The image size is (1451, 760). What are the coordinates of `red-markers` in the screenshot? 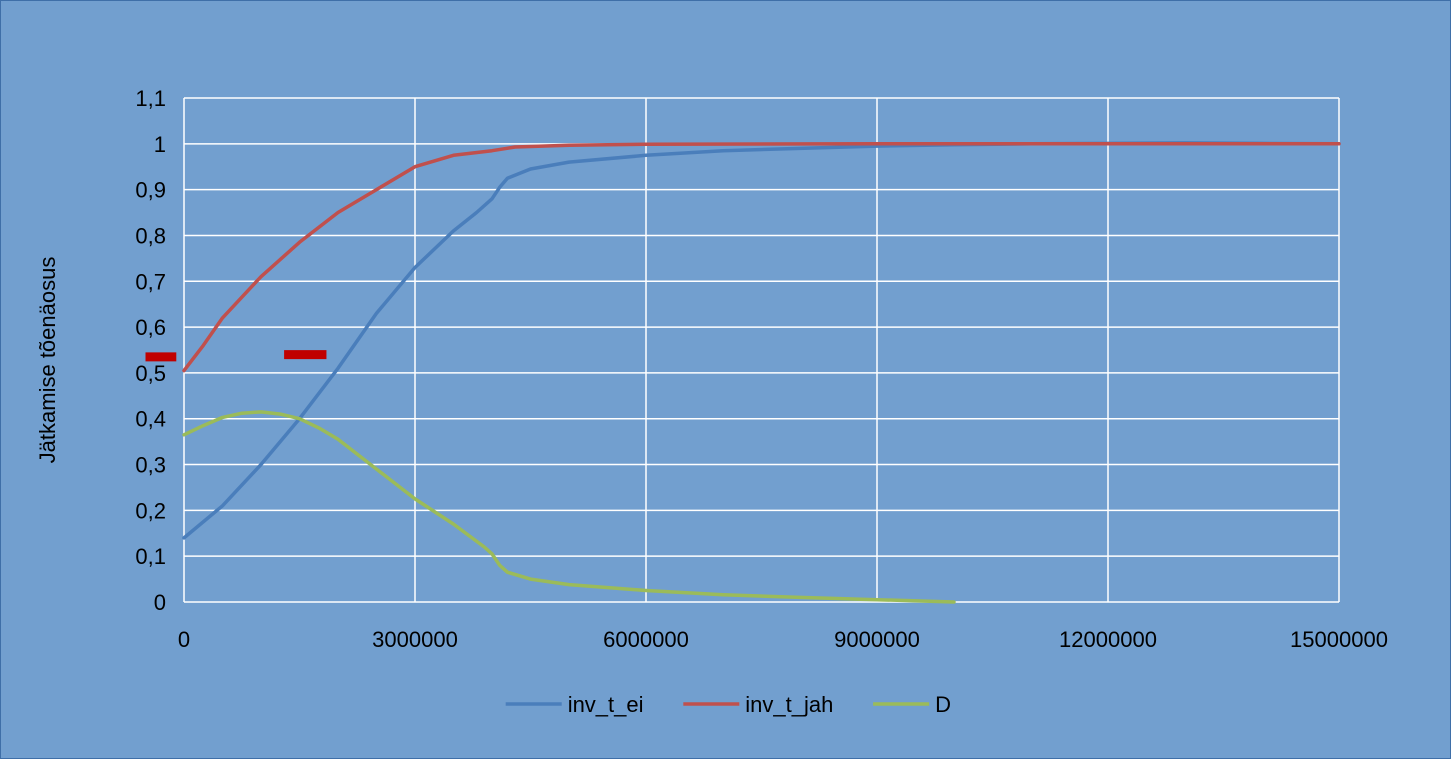 It's located at (236, 356).